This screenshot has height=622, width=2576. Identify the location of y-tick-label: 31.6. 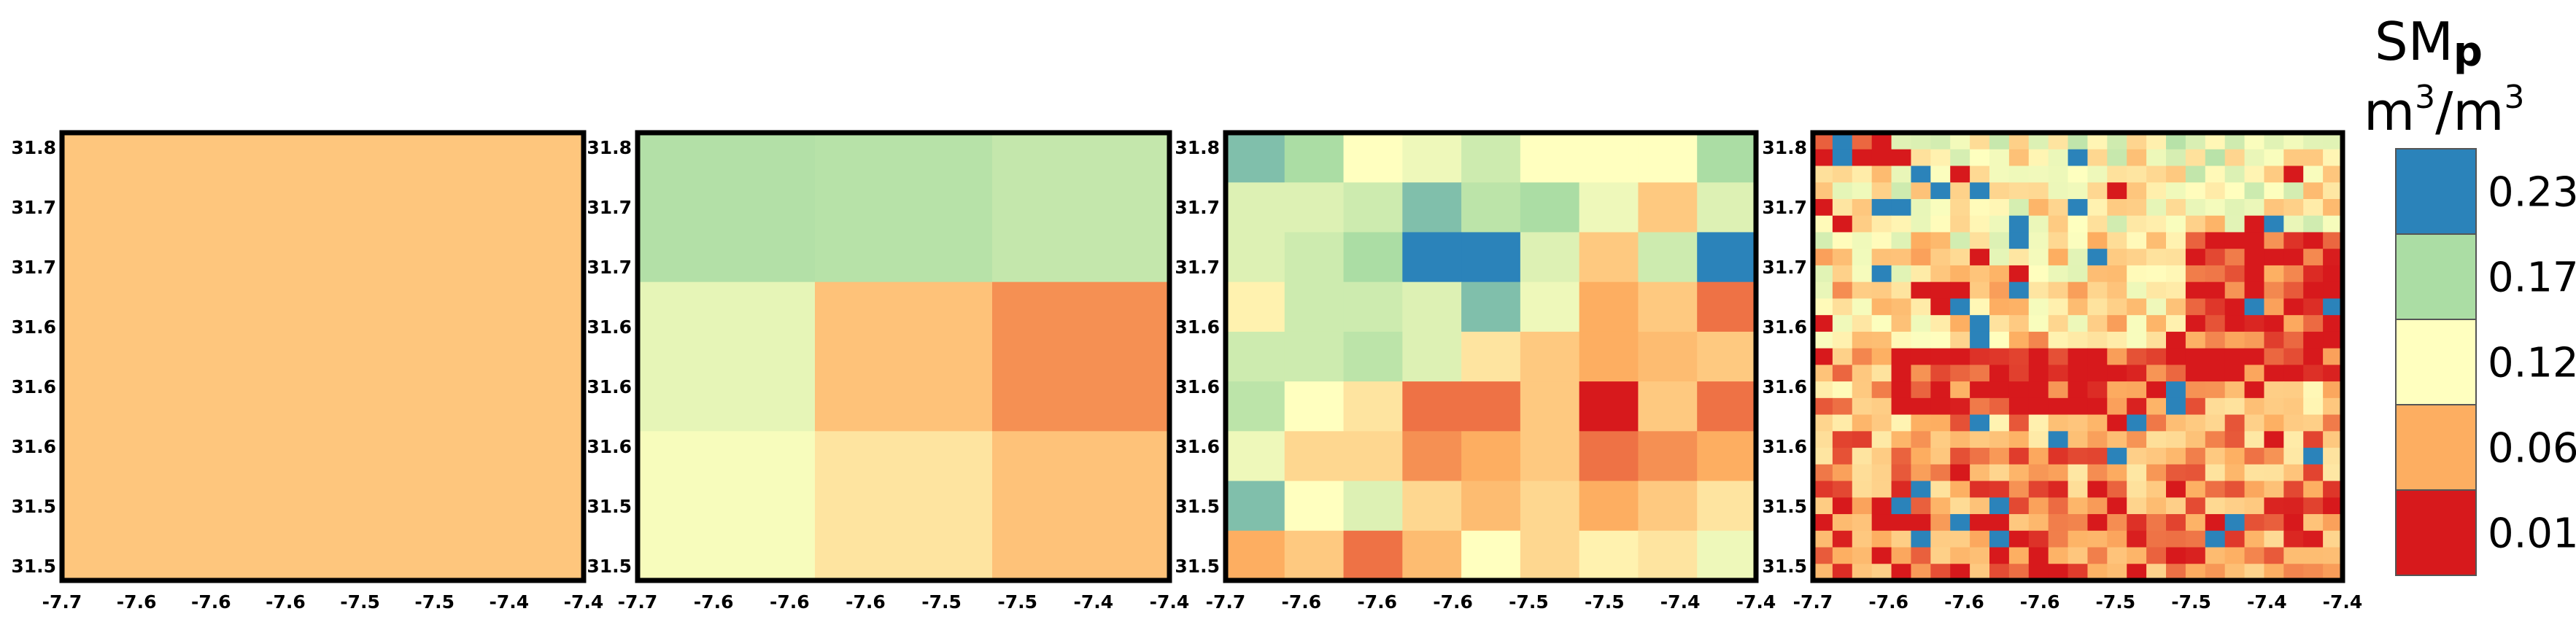
(1784, 446).